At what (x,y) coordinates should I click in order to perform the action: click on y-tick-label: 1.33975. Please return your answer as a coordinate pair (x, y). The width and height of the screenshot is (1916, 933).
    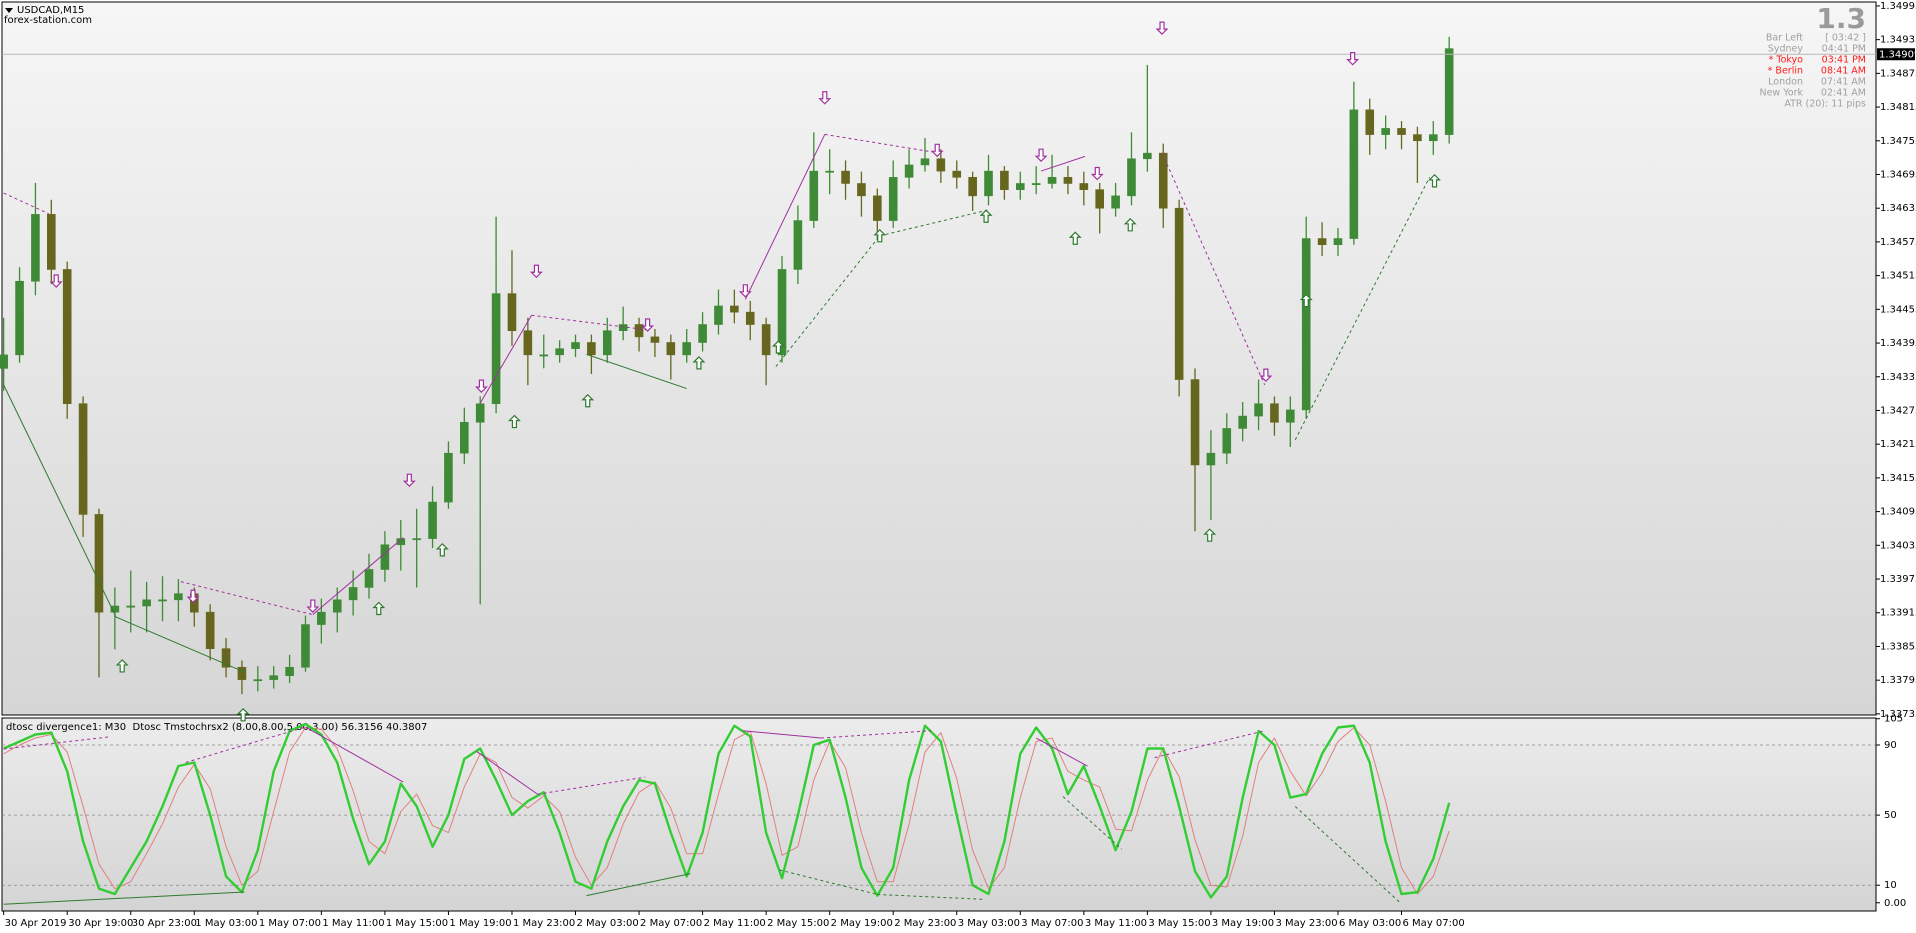
    Looking at the image, I should click on (1898, 579).